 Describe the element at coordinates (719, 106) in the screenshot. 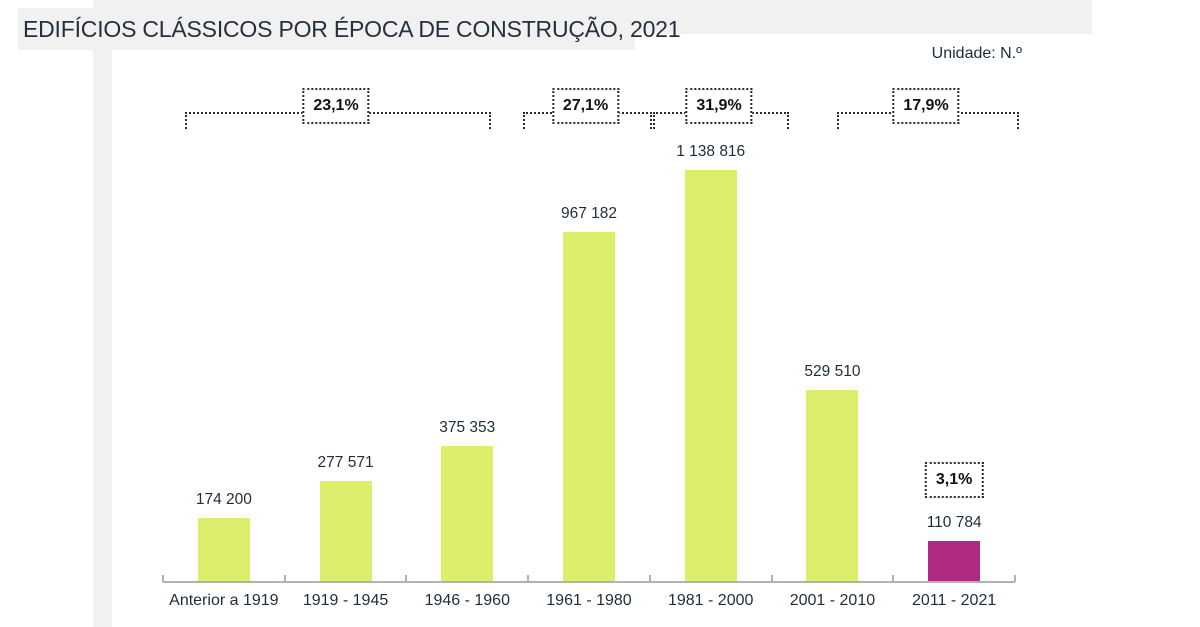

I see `percent-label: 31,9%` at that location.